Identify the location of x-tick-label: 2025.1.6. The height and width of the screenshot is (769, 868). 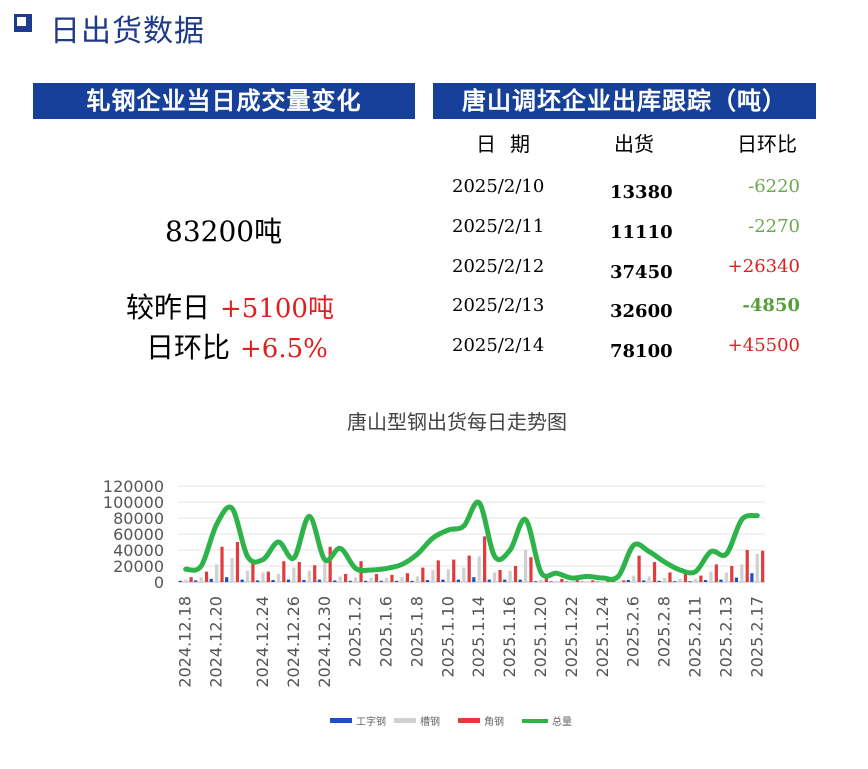
(386, 631).